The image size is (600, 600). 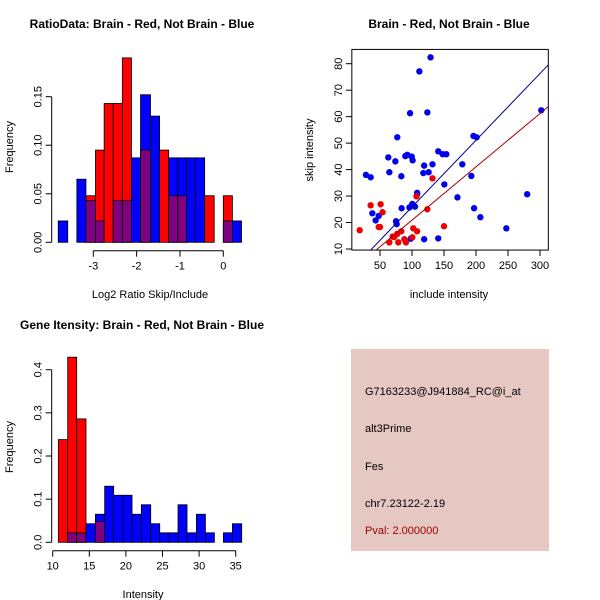 I want to click on x-tick-label: 0, so click(x=223, y=267).